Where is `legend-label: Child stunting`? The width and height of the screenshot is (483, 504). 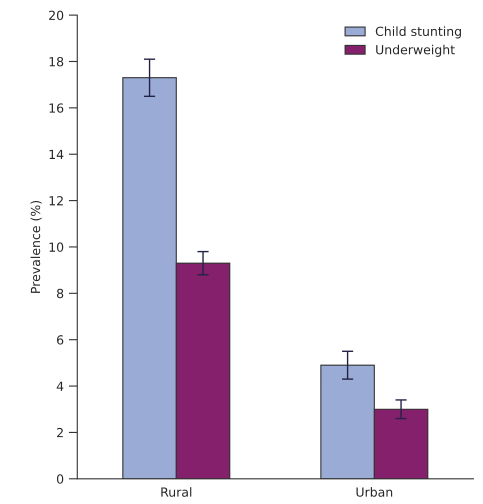 legend-label: Child stunting is located at coordinates (418, 32).